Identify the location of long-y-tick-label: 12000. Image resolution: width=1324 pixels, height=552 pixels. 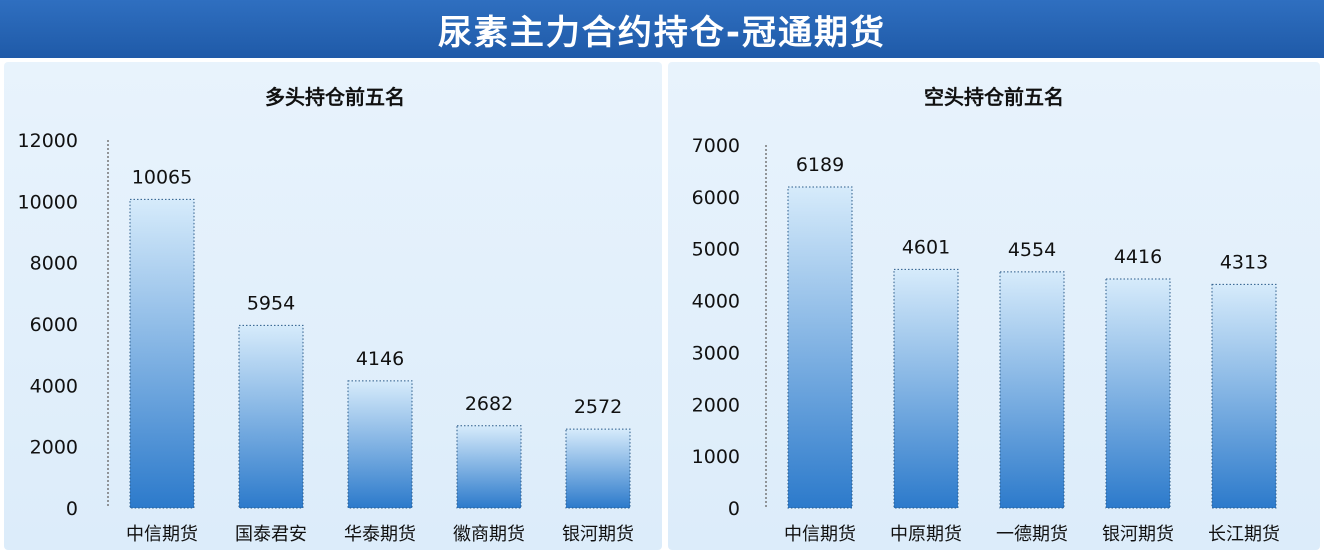
(48, 141).